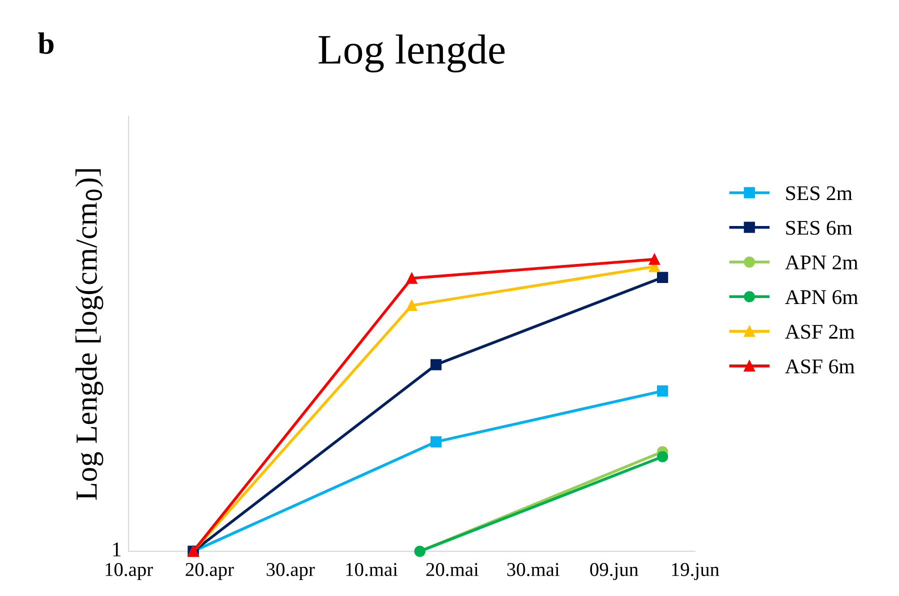 This screenshot has height=596, width=899. Describe the element at coordinates (820, 366) in the screenshot. I see `legend-label: ASF 6m` at that location.